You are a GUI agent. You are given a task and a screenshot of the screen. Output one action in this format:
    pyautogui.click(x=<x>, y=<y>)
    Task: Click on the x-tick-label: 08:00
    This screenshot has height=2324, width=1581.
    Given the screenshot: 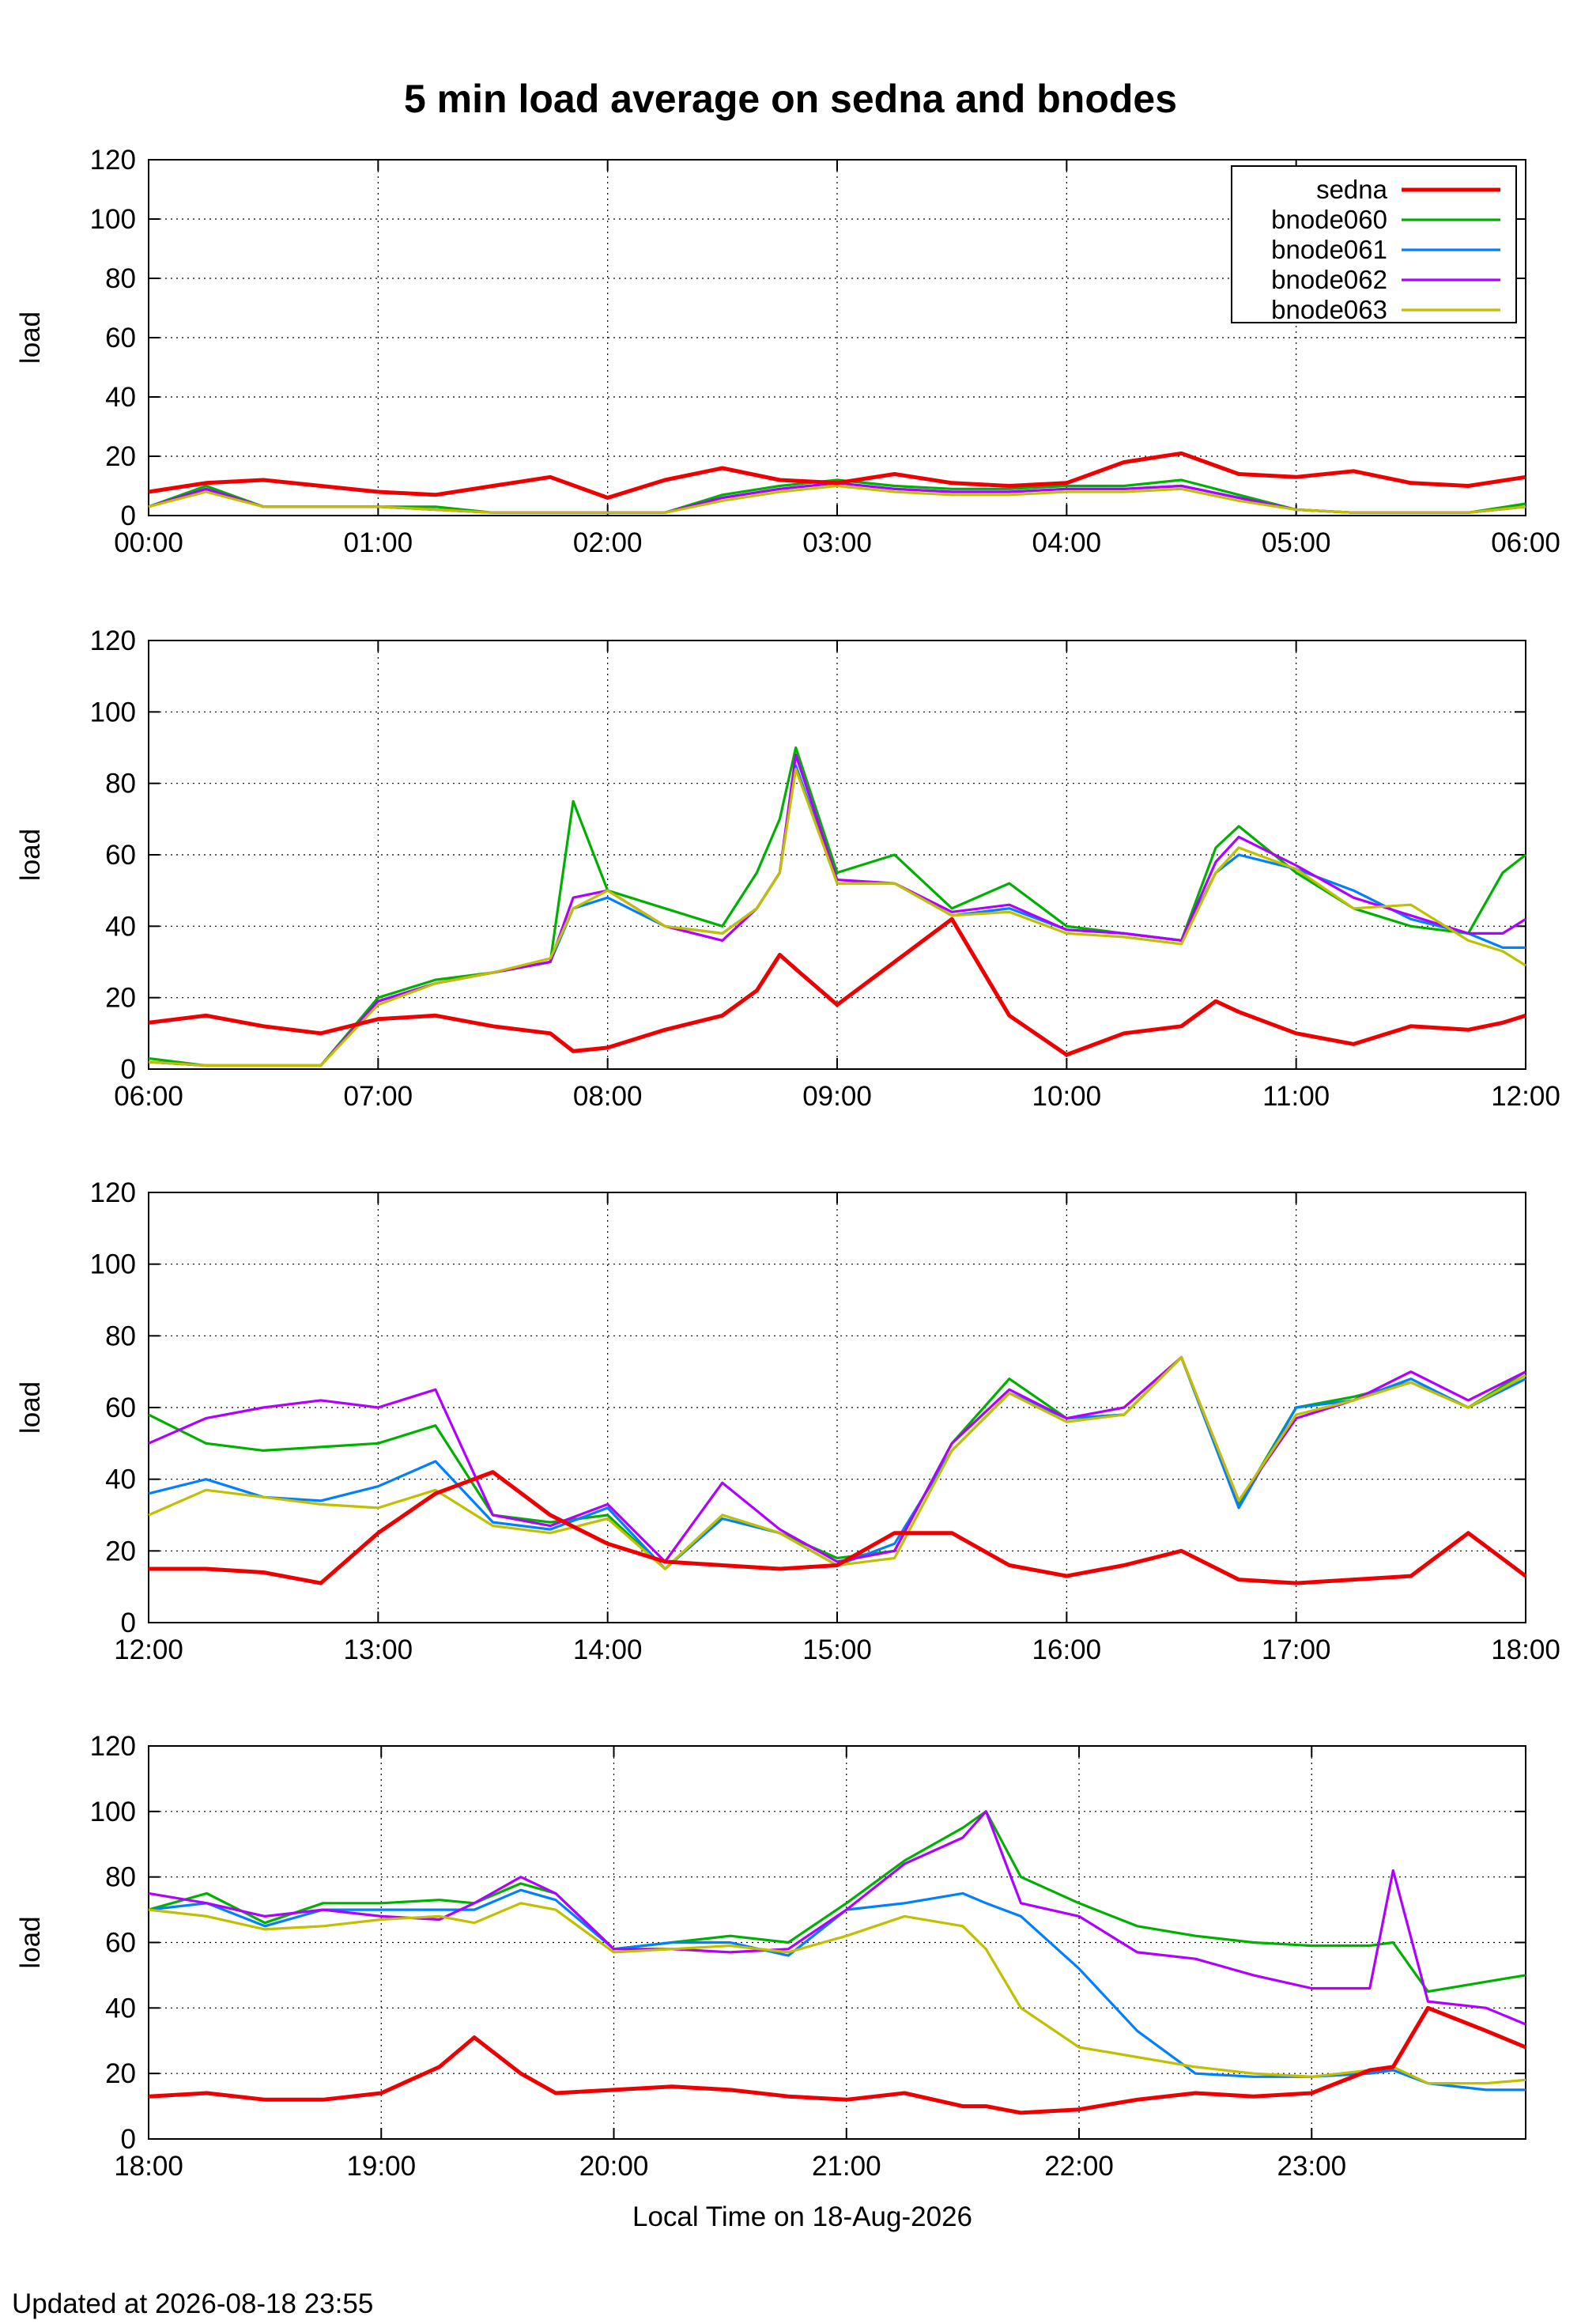 What is the action you would take?
    pyautogui.click(x=608, y=1097)
    